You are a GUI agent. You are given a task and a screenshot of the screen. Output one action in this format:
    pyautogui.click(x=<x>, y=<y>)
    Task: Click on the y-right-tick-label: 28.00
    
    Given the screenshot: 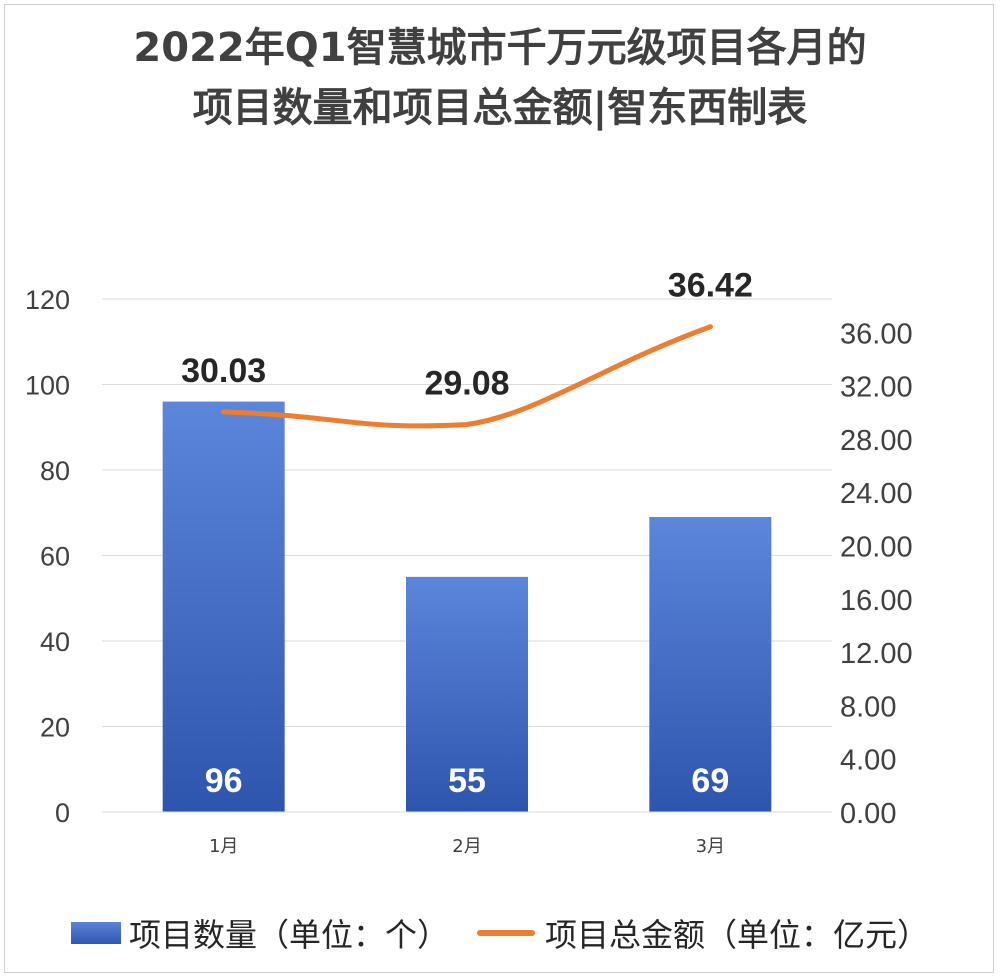 What is the action you would take?
    pyautogui.click(x=876, y=441)
    